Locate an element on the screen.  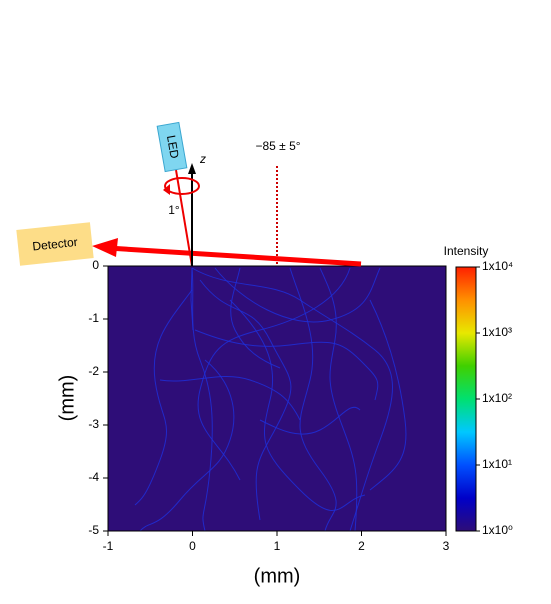
x-tick-label: -1 is located at coordinates (108, 546).